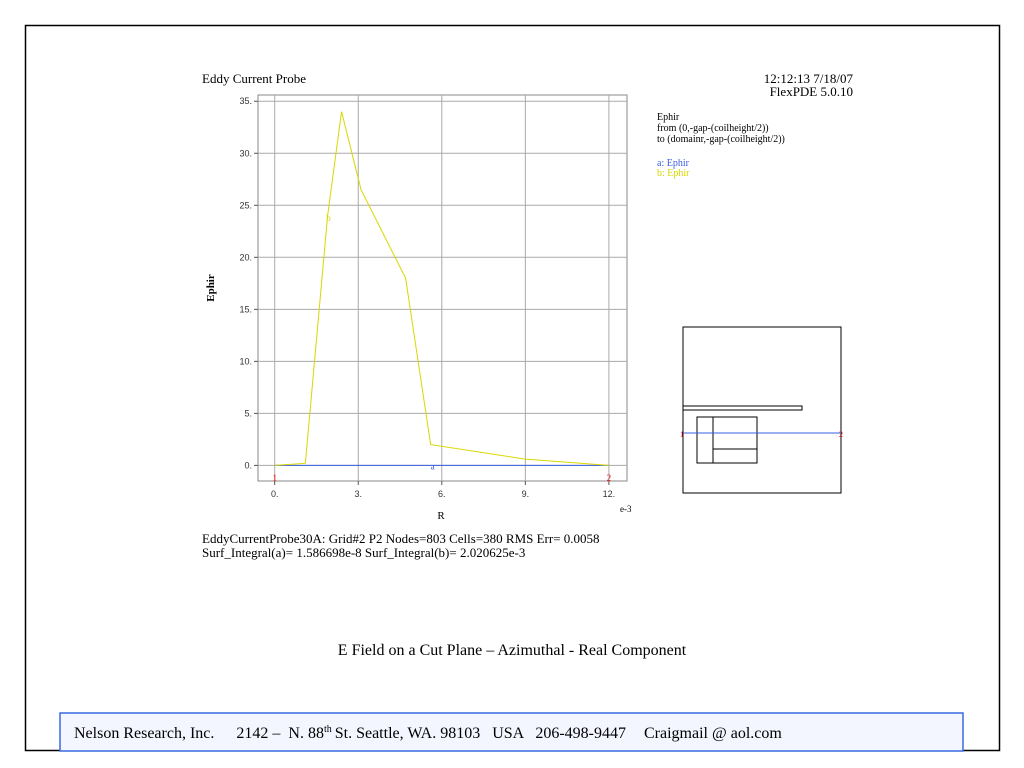  I want to click on footer-box, so click(511, 732).